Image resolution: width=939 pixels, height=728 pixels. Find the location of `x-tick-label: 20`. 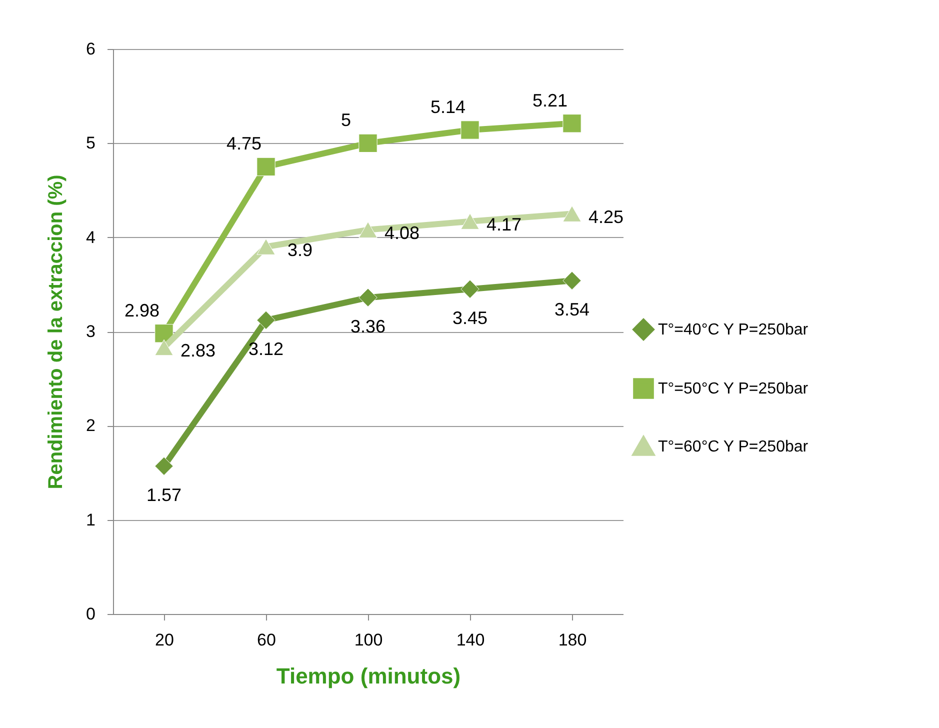

x-tick-label: 20 is located at coordinates (164, 640).